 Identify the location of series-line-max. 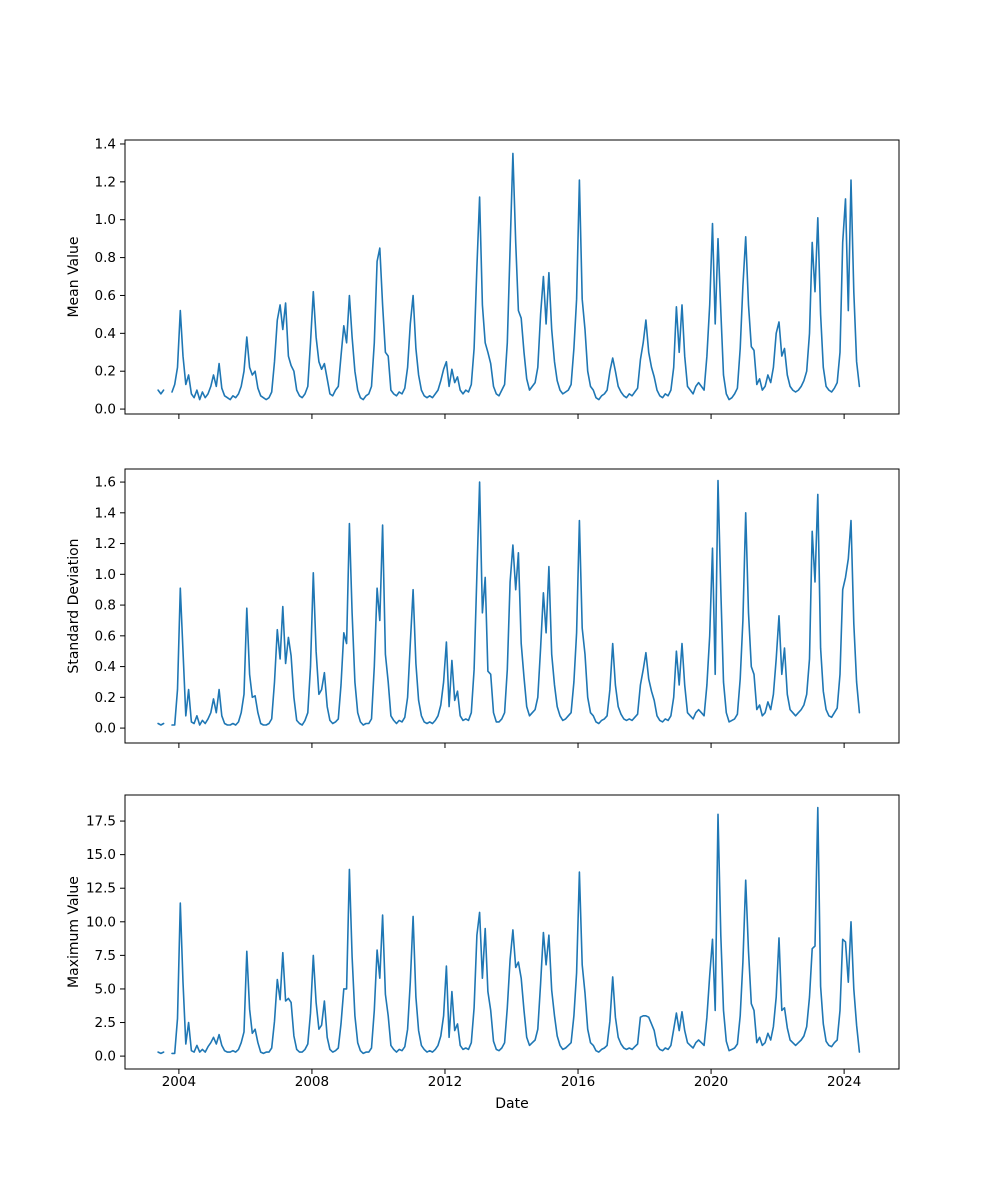
(509, 930).